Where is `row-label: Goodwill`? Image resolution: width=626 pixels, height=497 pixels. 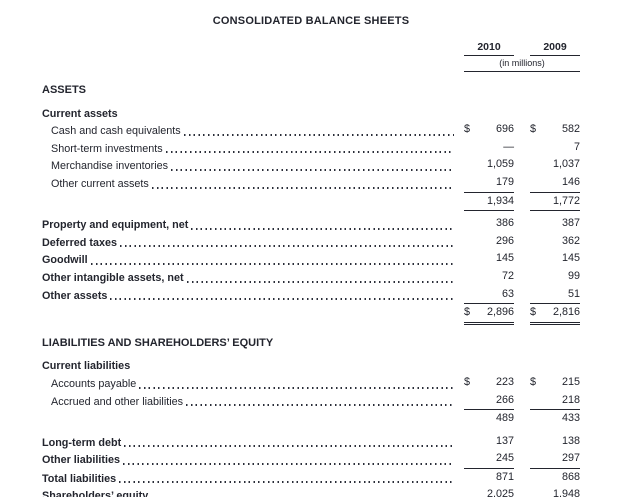 row-label: Goodwill is located at coordinates (65, 260).